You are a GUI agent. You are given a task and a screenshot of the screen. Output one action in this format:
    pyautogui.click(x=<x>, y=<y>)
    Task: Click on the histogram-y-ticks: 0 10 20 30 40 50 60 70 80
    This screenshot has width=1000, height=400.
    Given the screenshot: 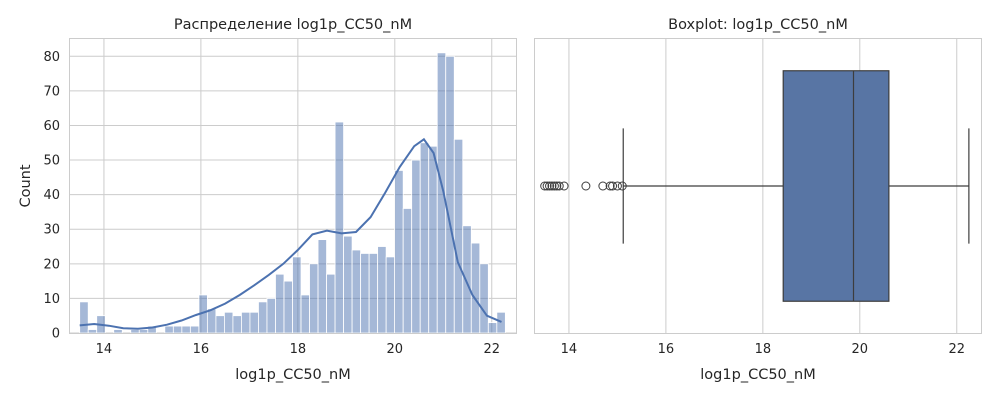 What is the action you would take?
    pyautogui.click(x=51, y=196)
    